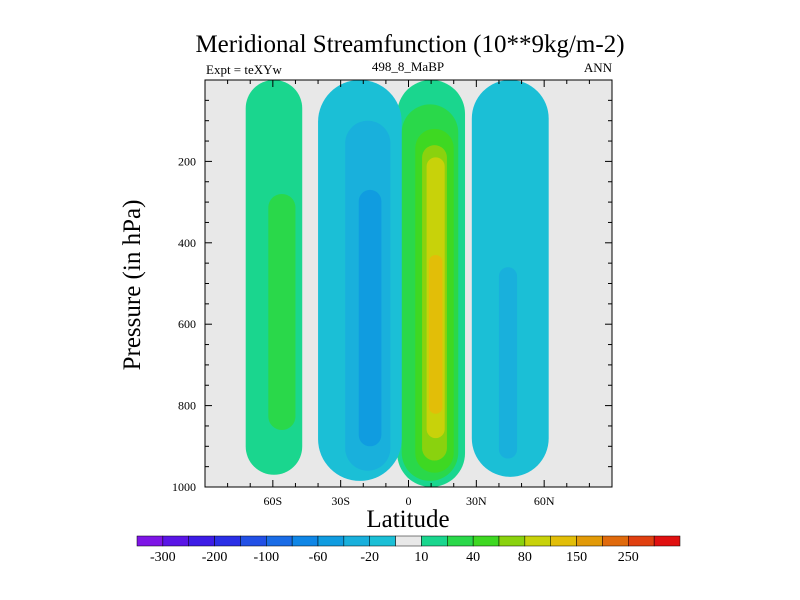  Describe the element at coordinates (187, 324) in the screenshot. I see `y-tick-label: 600` at that location.